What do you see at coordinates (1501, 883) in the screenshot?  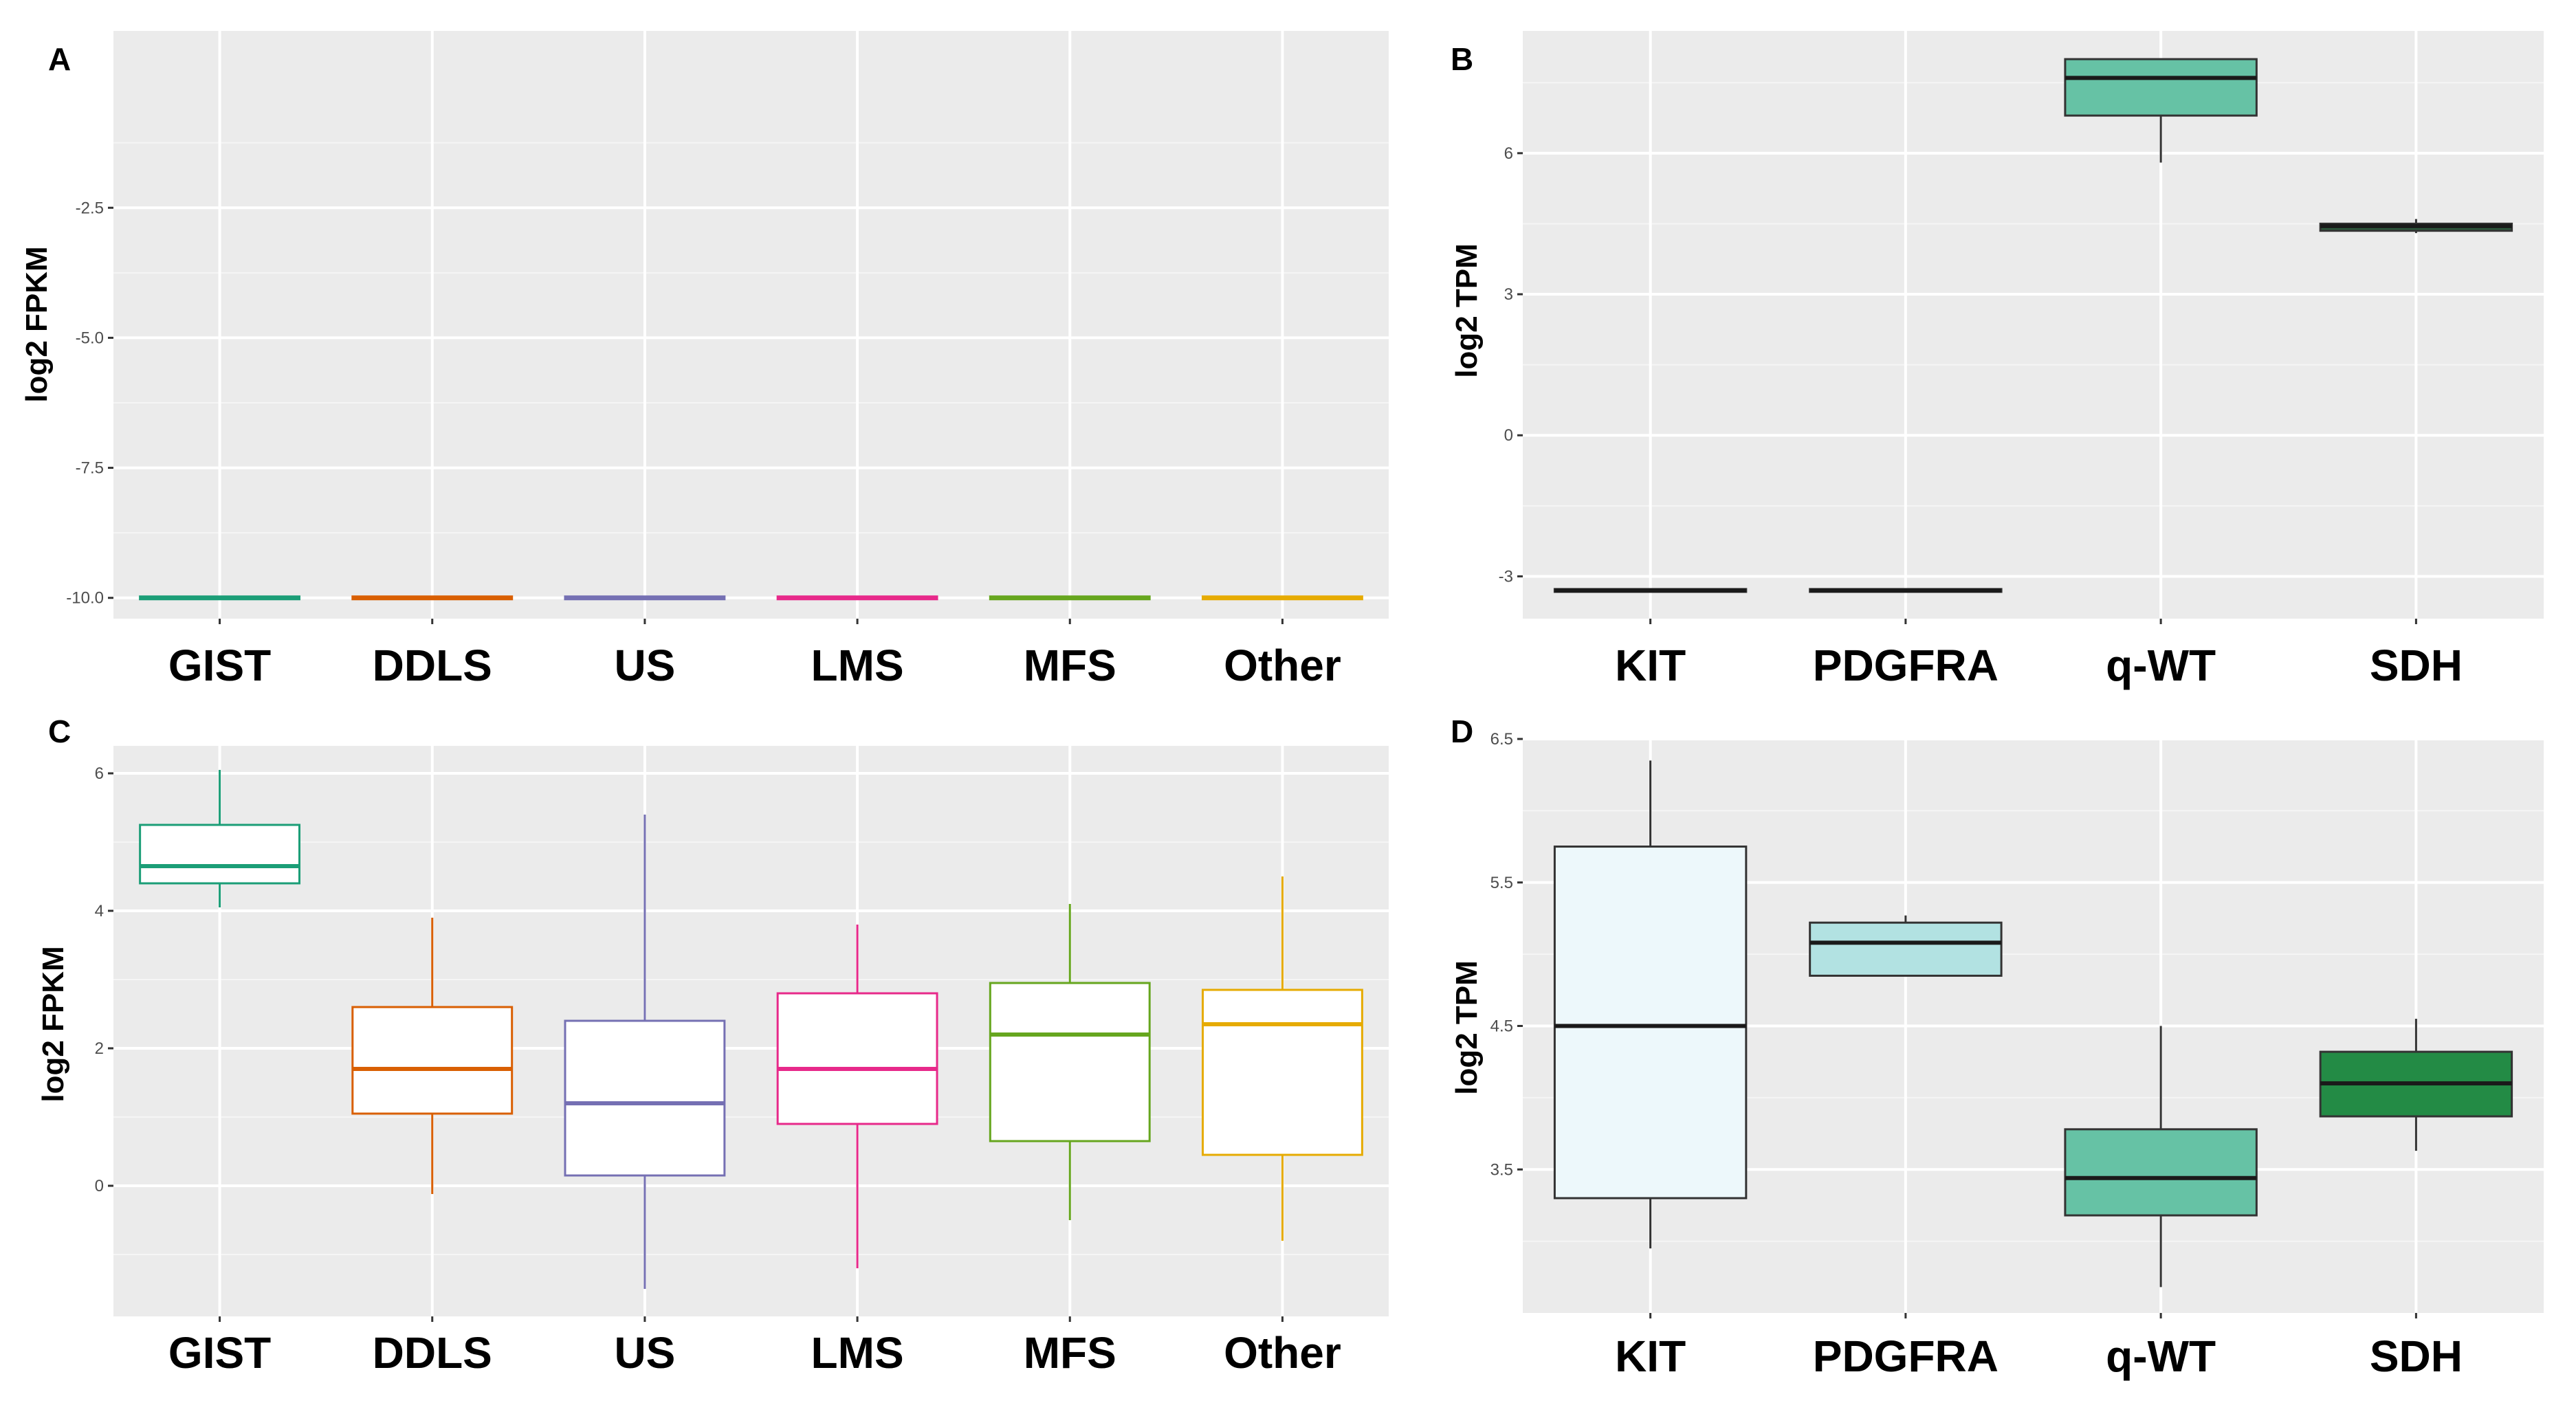 I see `y-tick-label: 5.5` at bounding box center [1501, 883].